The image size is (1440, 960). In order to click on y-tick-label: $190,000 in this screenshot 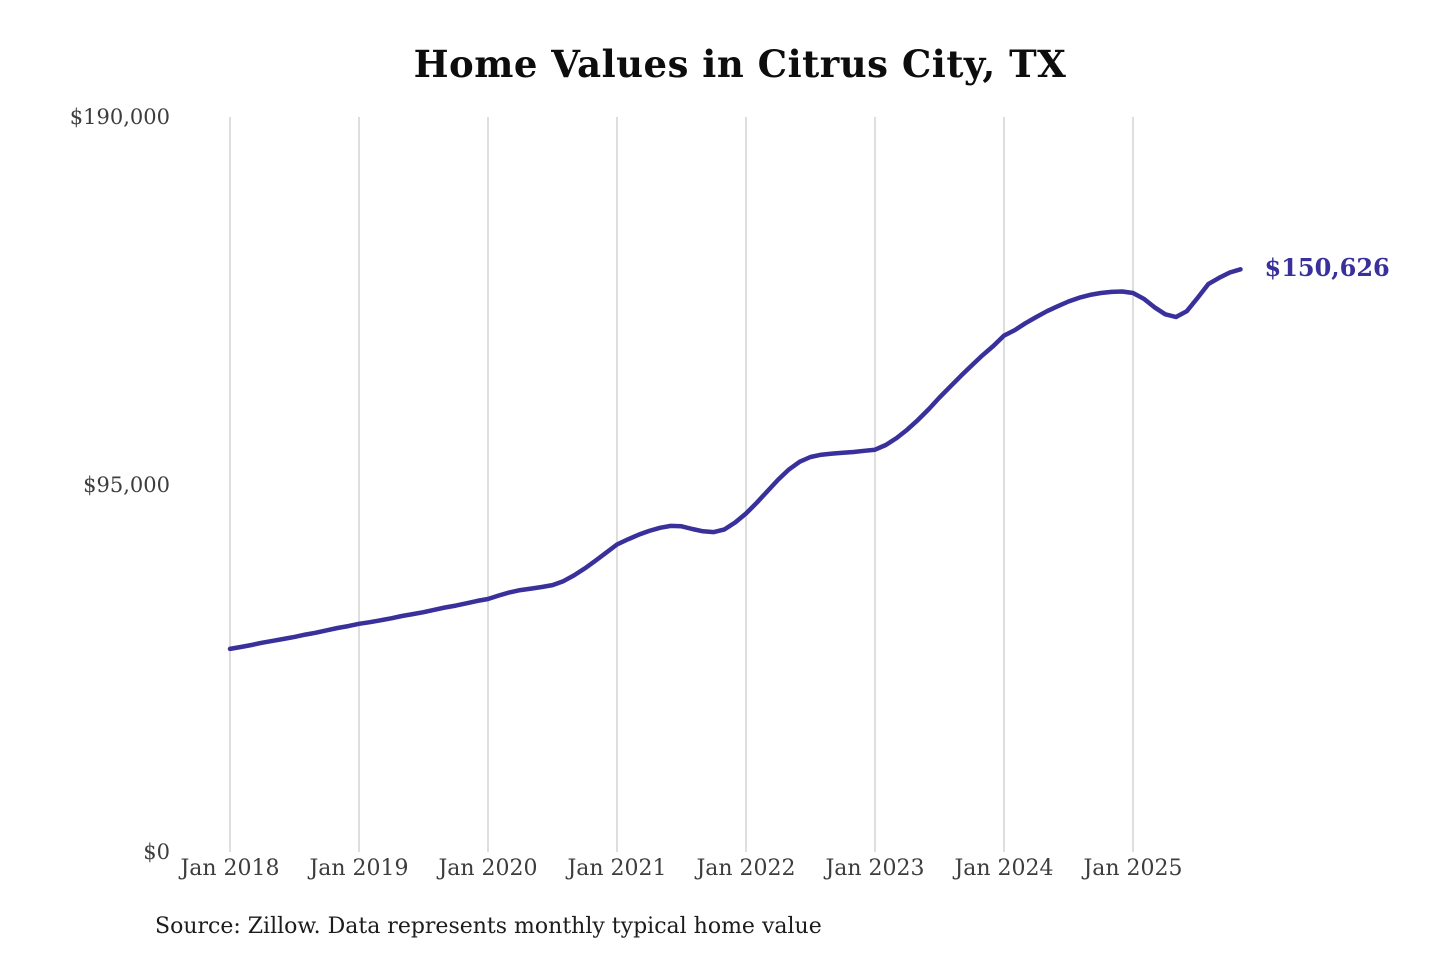, I will do `click(119, 117)`.